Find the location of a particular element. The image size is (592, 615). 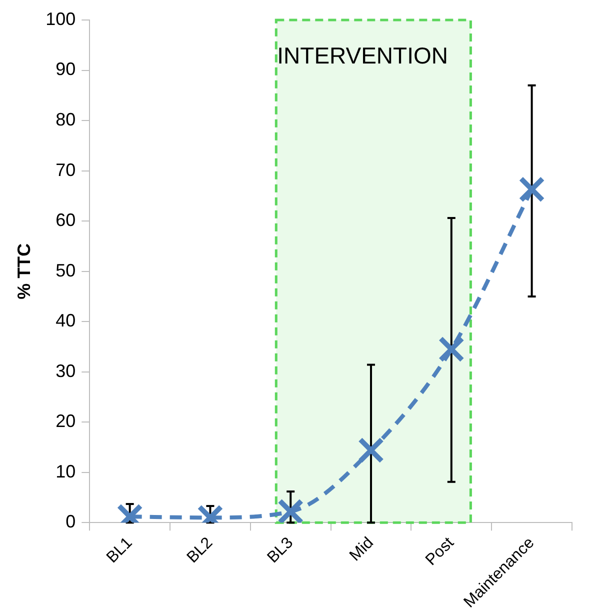

y-tick-label: 90 is located at coordinates (66, 69).